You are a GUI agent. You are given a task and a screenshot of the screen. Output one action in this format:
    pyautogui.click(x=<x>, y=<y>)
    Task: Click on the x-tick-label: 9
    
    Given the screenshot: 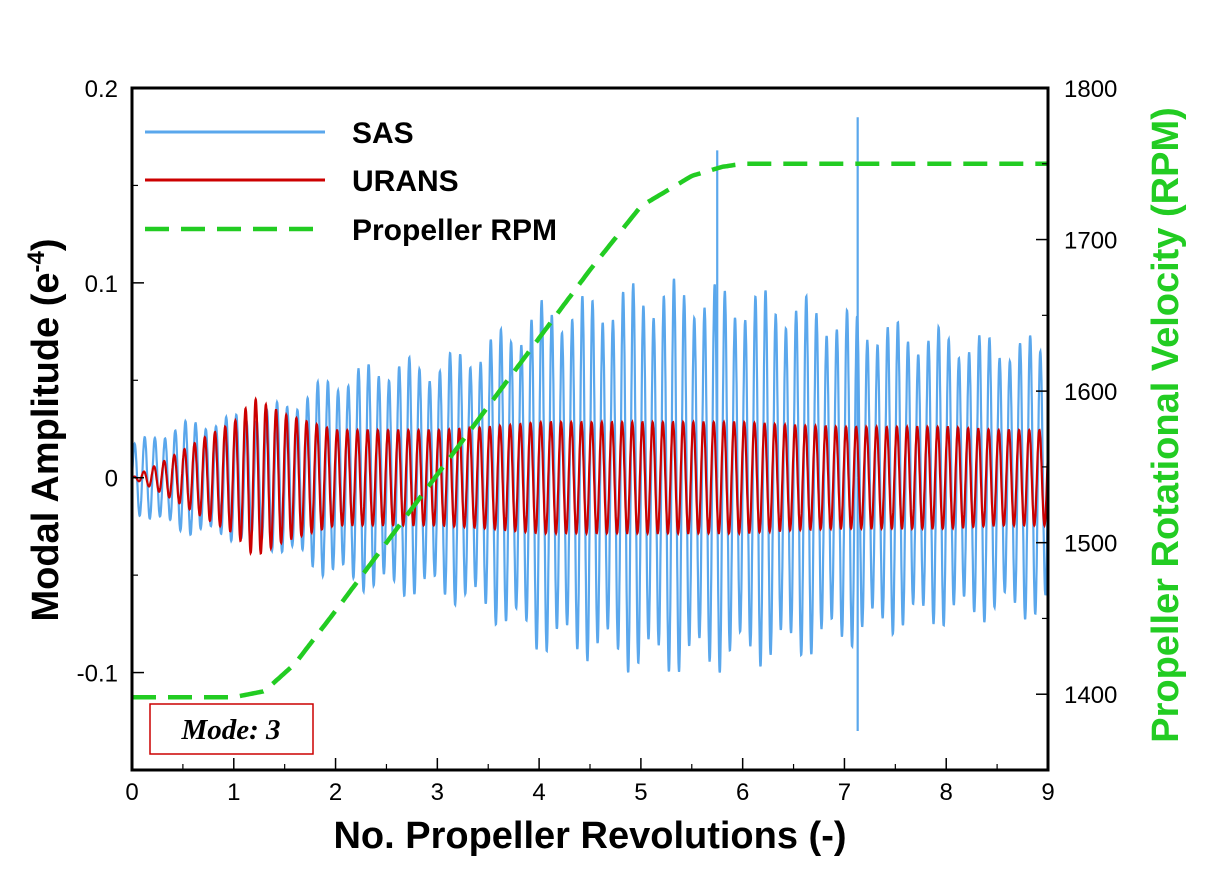 What is the action you would take?
    pyautogui.click(x=1047, y=792)
    